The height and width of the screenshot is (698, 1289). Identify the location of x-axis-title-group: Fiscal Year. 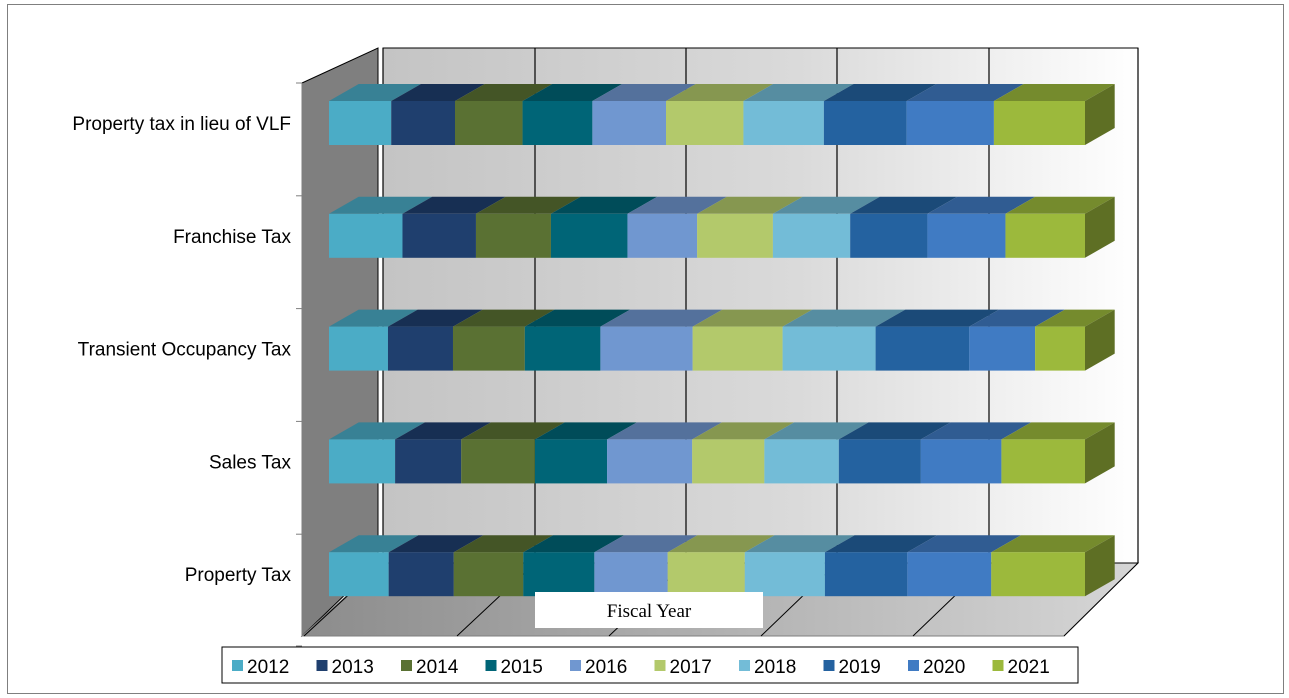
(649, 610).